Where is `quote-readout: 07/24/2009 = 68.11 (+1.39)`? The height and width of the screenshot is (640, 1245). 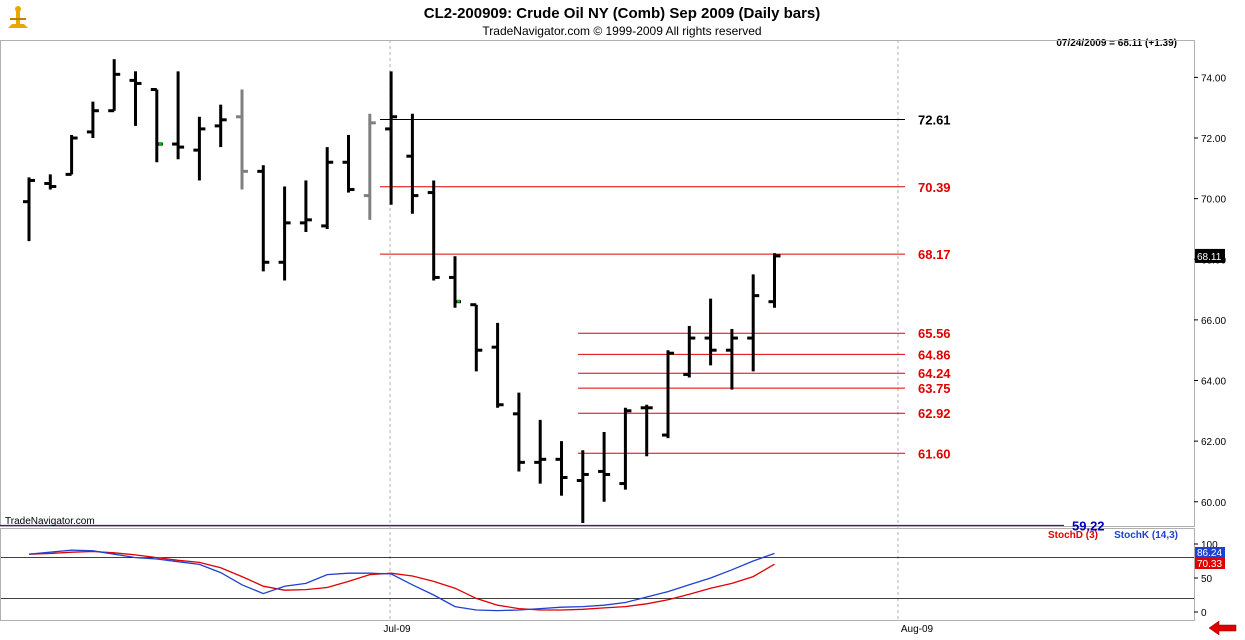 quote-readout: 07/24/2009 = 68.11 (+1.39) is located at coordinates (1116, 43).